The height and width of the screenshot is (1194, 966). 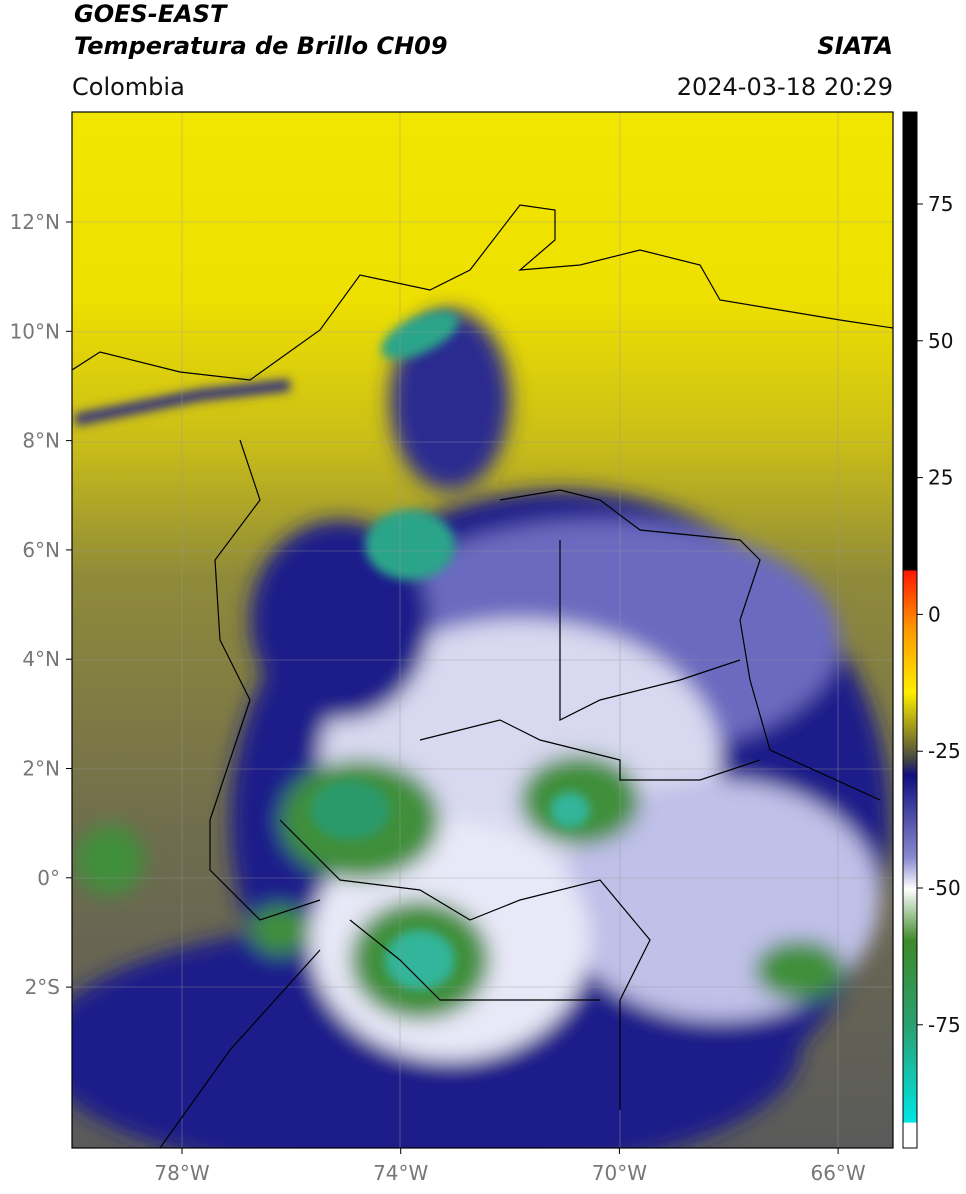 I want to click on lat-label: 2°S, so click(x=42, y=987).